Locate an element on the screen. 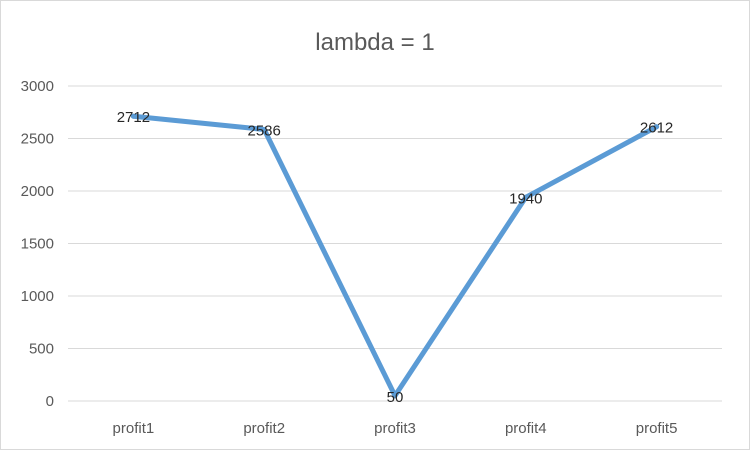 The width and height of the screenshot is (752, 452). y-tick-label: 1000 is located at coordinates (37, 296).